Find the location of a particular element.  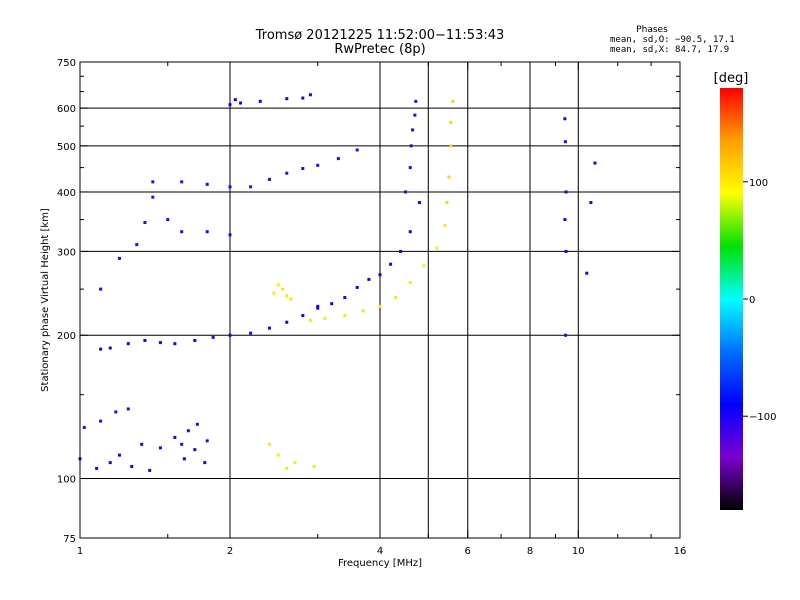

x-tick-label: 1 is located at coordinates (80, 551).